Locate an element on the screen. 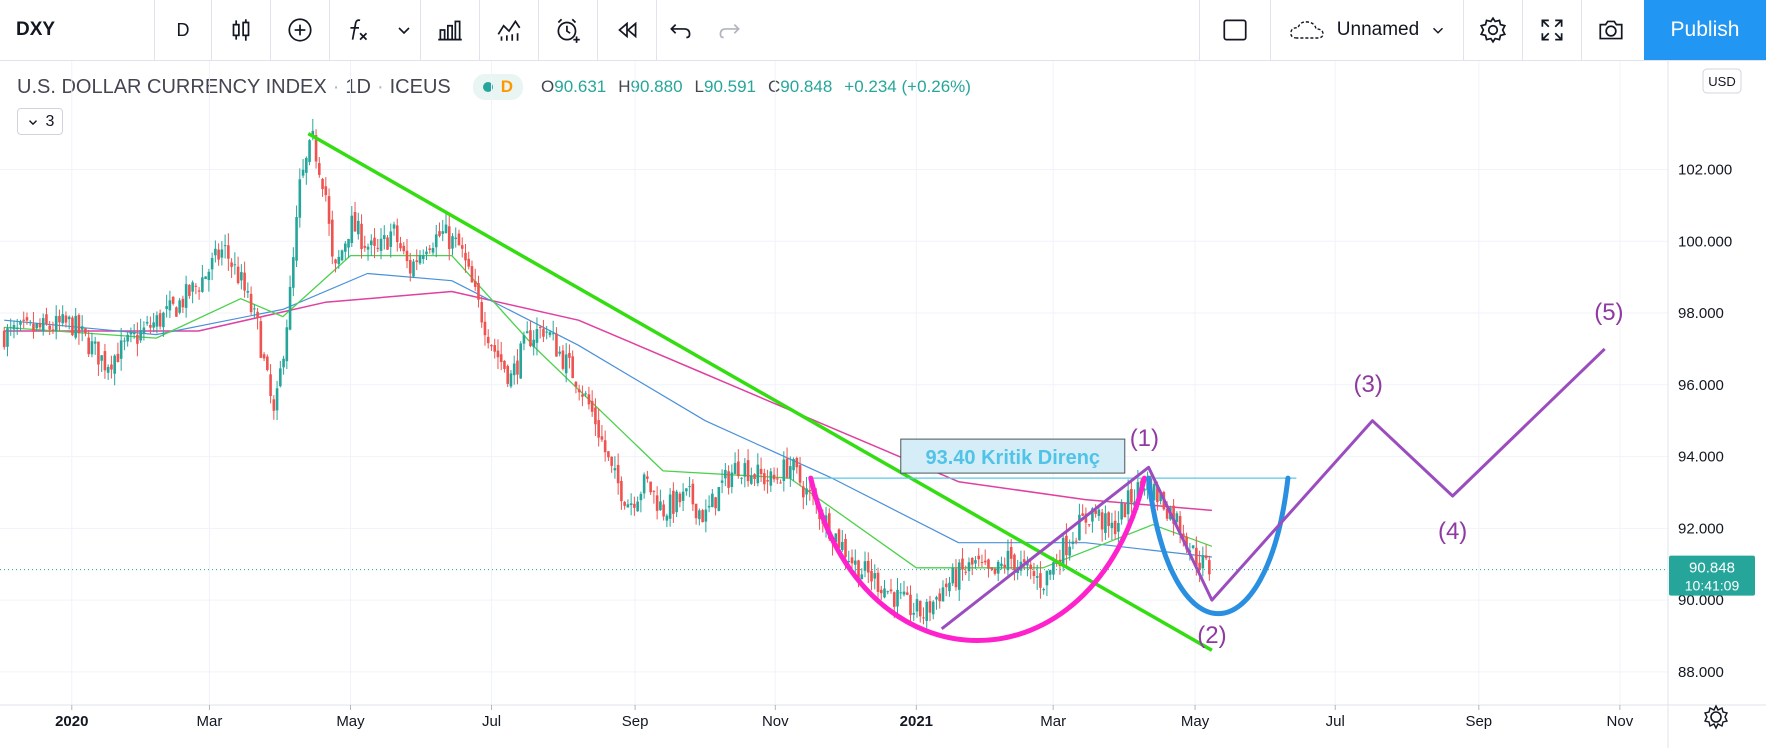  time-tick-label: Mar is located at coordinates (1053, 721).